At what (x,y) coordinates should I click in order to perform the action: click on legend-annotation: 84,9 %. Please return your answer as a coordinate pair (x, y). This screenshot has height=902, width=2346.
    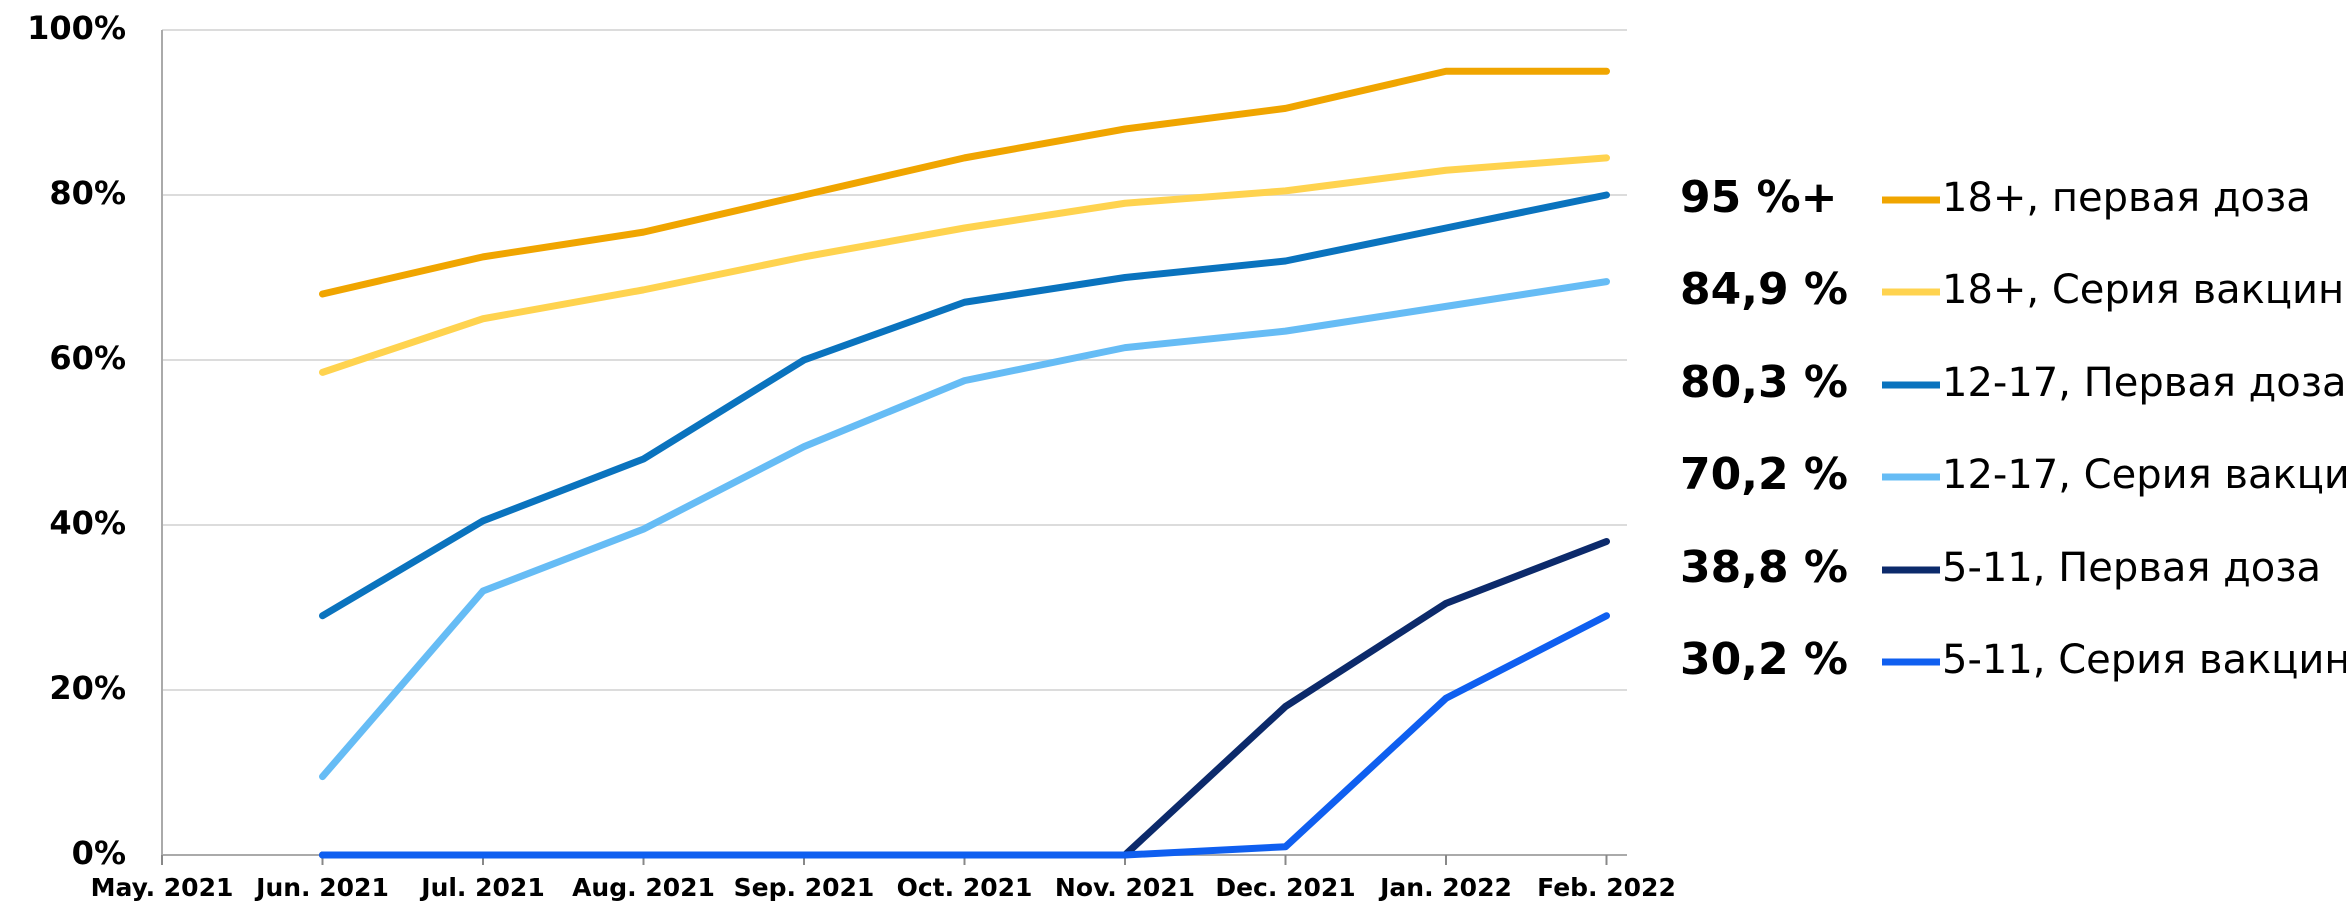
    Looking at the image, I should click on (1764, 289).